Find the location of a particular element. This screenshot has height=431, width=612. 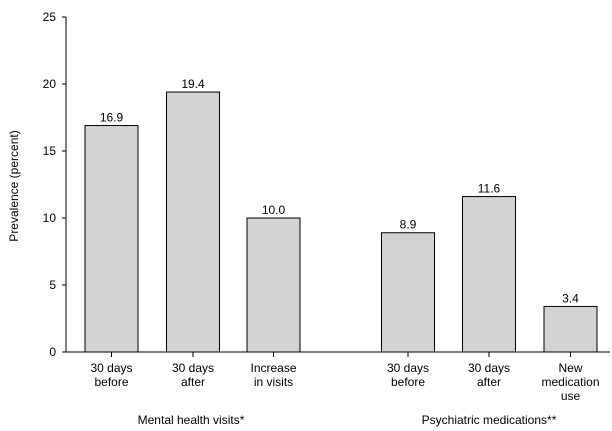

y-ticks: 0 5 10 15 20 25 is located at coordinates (54, 184).